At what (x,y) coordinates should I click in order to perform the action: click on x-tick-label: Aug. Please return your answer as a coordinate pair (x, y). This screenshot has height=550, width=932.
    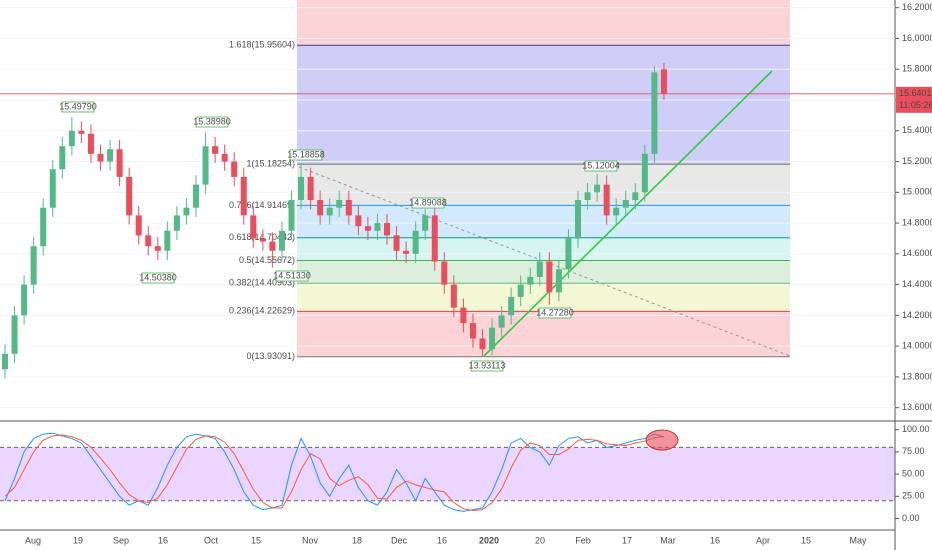
    Looking at the image, I should click on (33, 540).